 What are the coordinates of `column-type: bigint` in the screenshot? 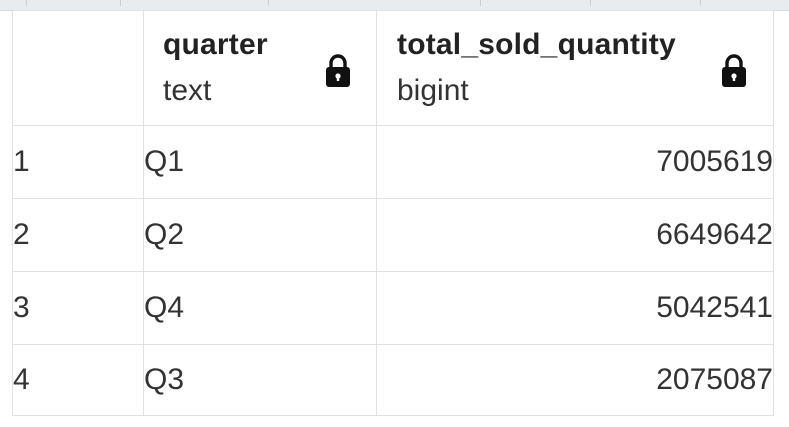 It's located at (433, 90).